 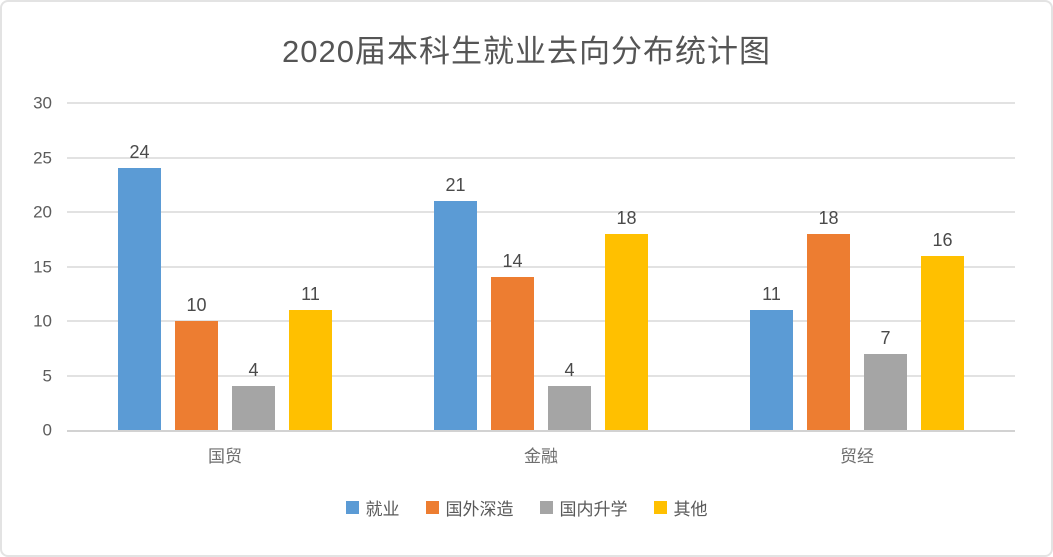 I want to click on bar-其他-金融: 18, so click(x=626, y=319).